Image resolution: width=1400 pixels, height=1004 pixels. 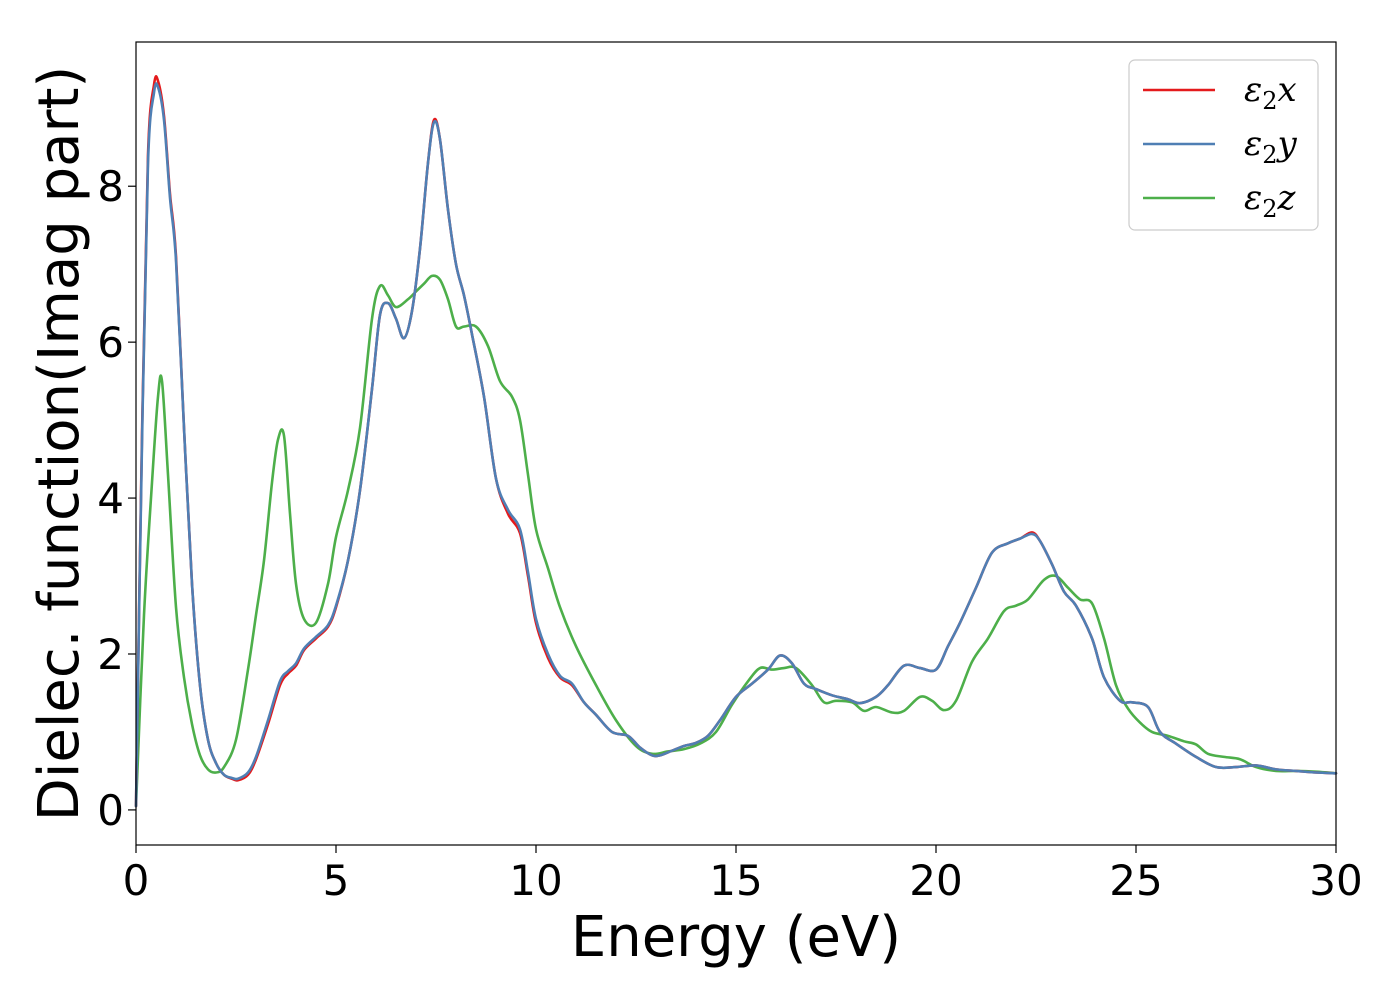 What do you see at coordinates (336, 880) in the screenshot?
I see `x-tick-label: 5` at bounding box center [336, 880].